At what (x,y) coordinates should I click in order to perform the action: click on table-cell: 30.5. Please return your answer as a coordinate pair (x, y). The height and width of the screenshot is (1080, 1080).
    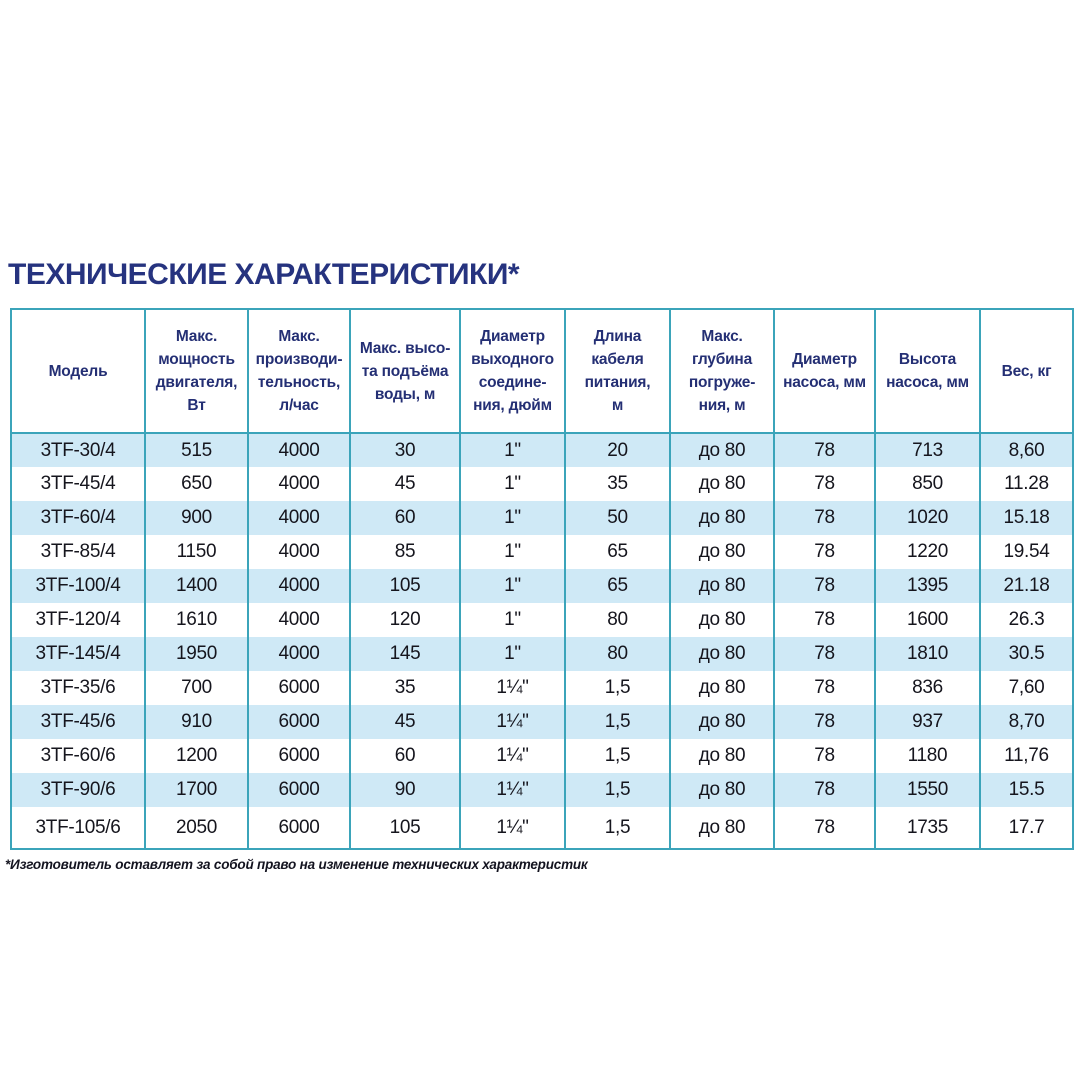
    Looking at the image, I should click on (1026, 654).